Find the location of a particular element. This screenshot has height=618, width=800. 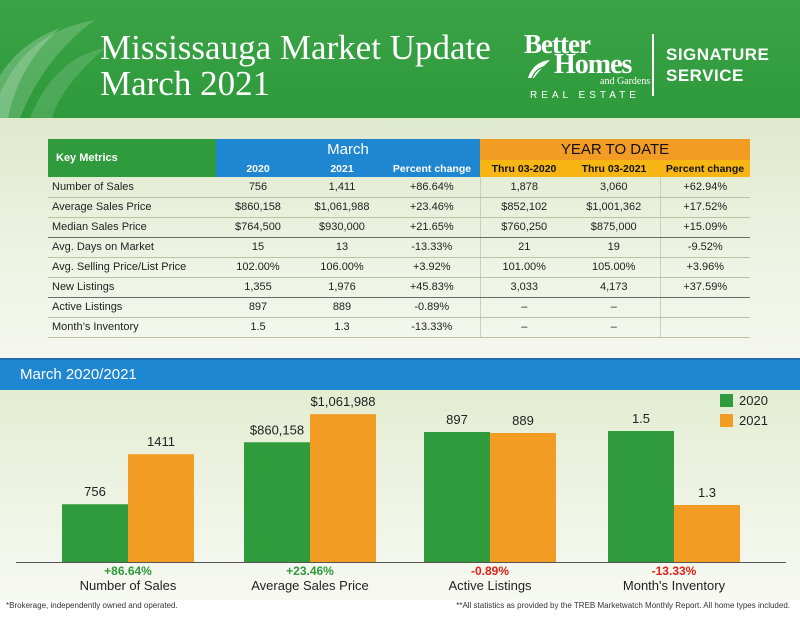

table-cell: 105.00% is located at coordinates (614, 267).